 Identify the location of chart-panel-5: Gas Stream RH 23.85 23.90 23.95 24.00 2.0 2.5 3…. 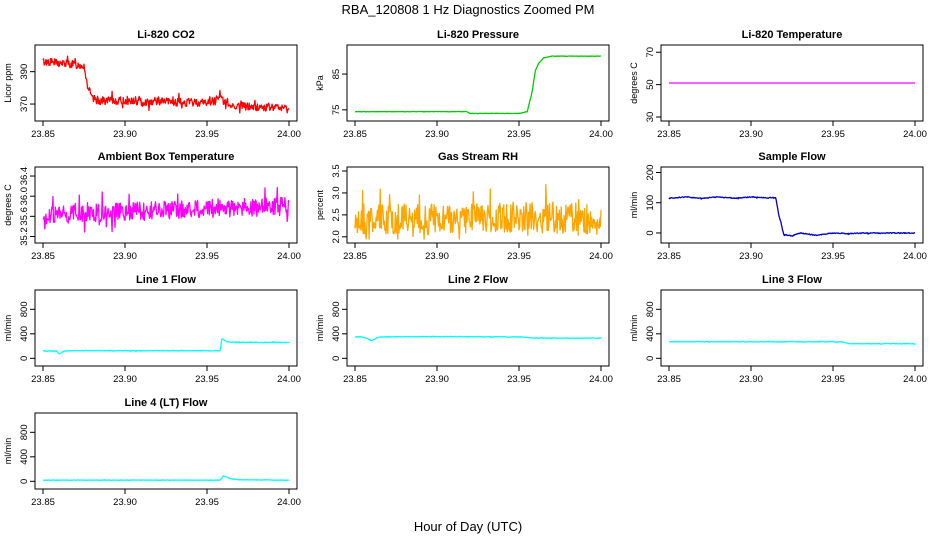
(464, 206).